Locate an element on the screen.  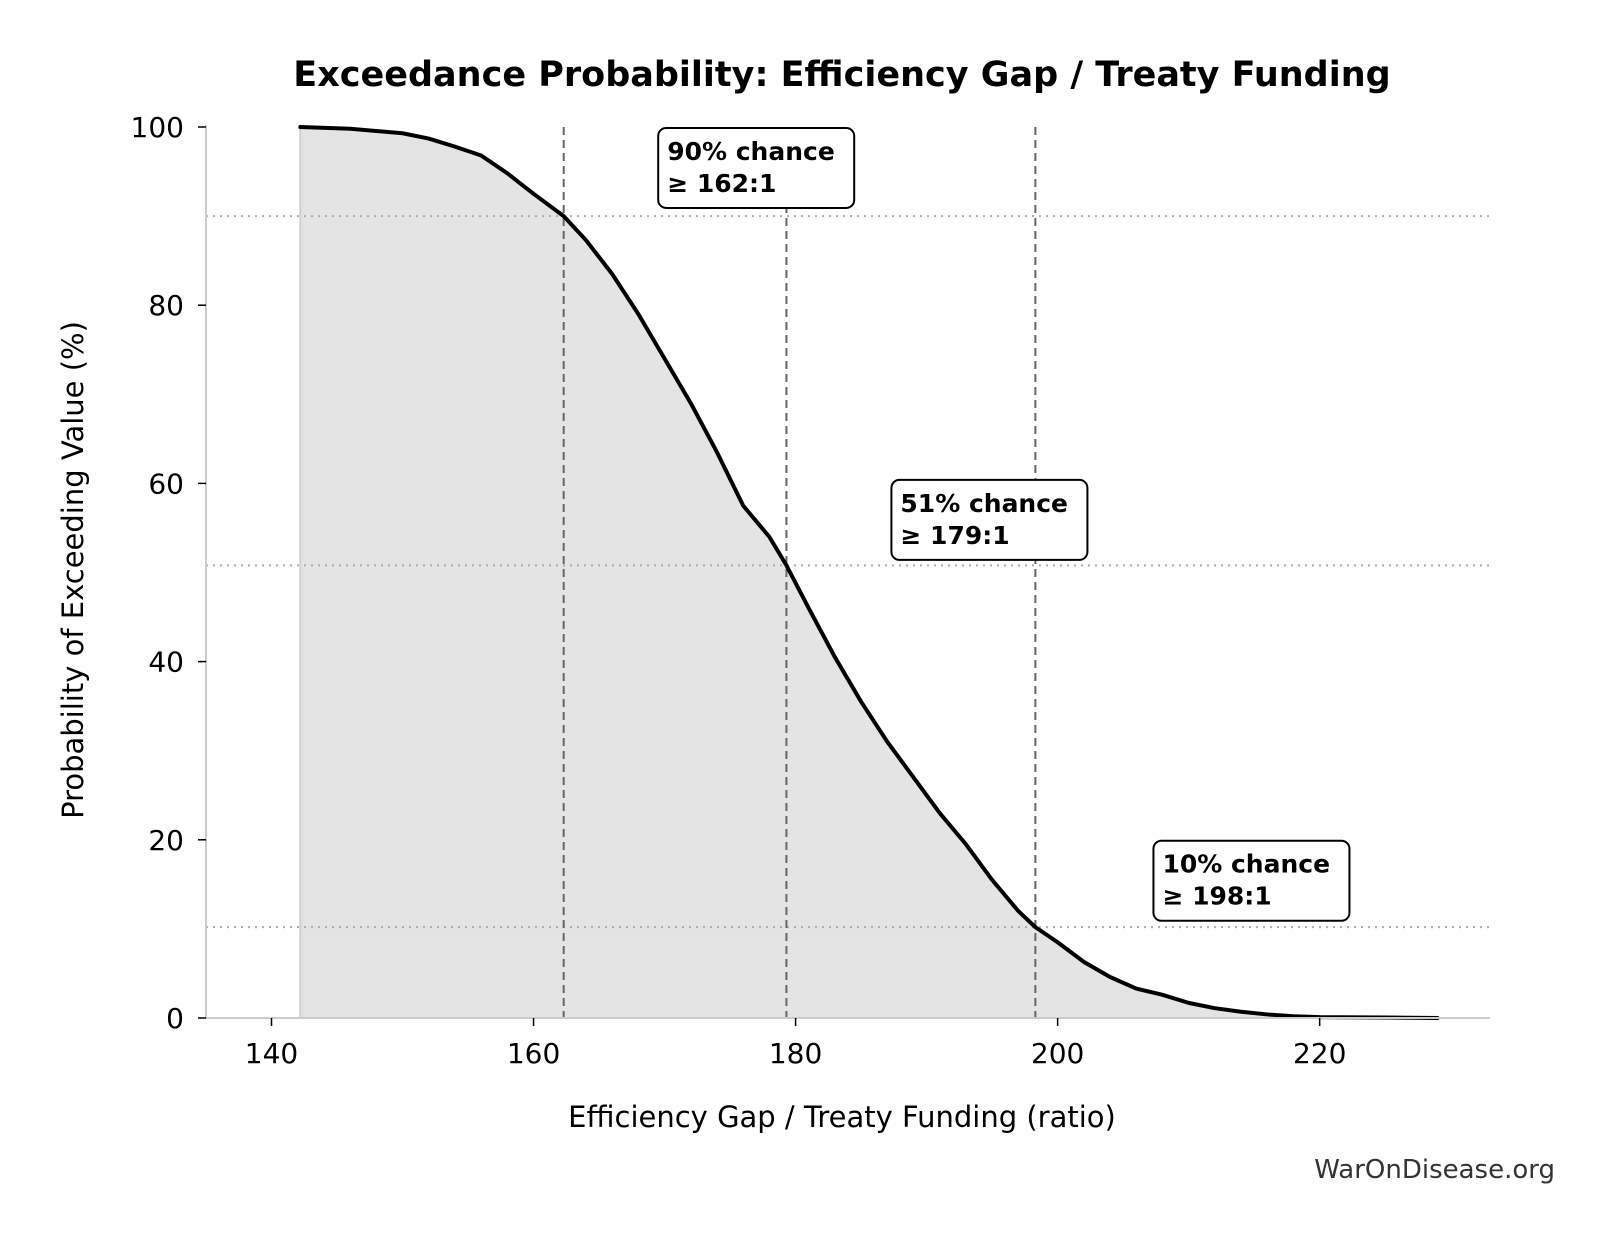
y-tick-label: 0 is located at coordinates (175, 1018).